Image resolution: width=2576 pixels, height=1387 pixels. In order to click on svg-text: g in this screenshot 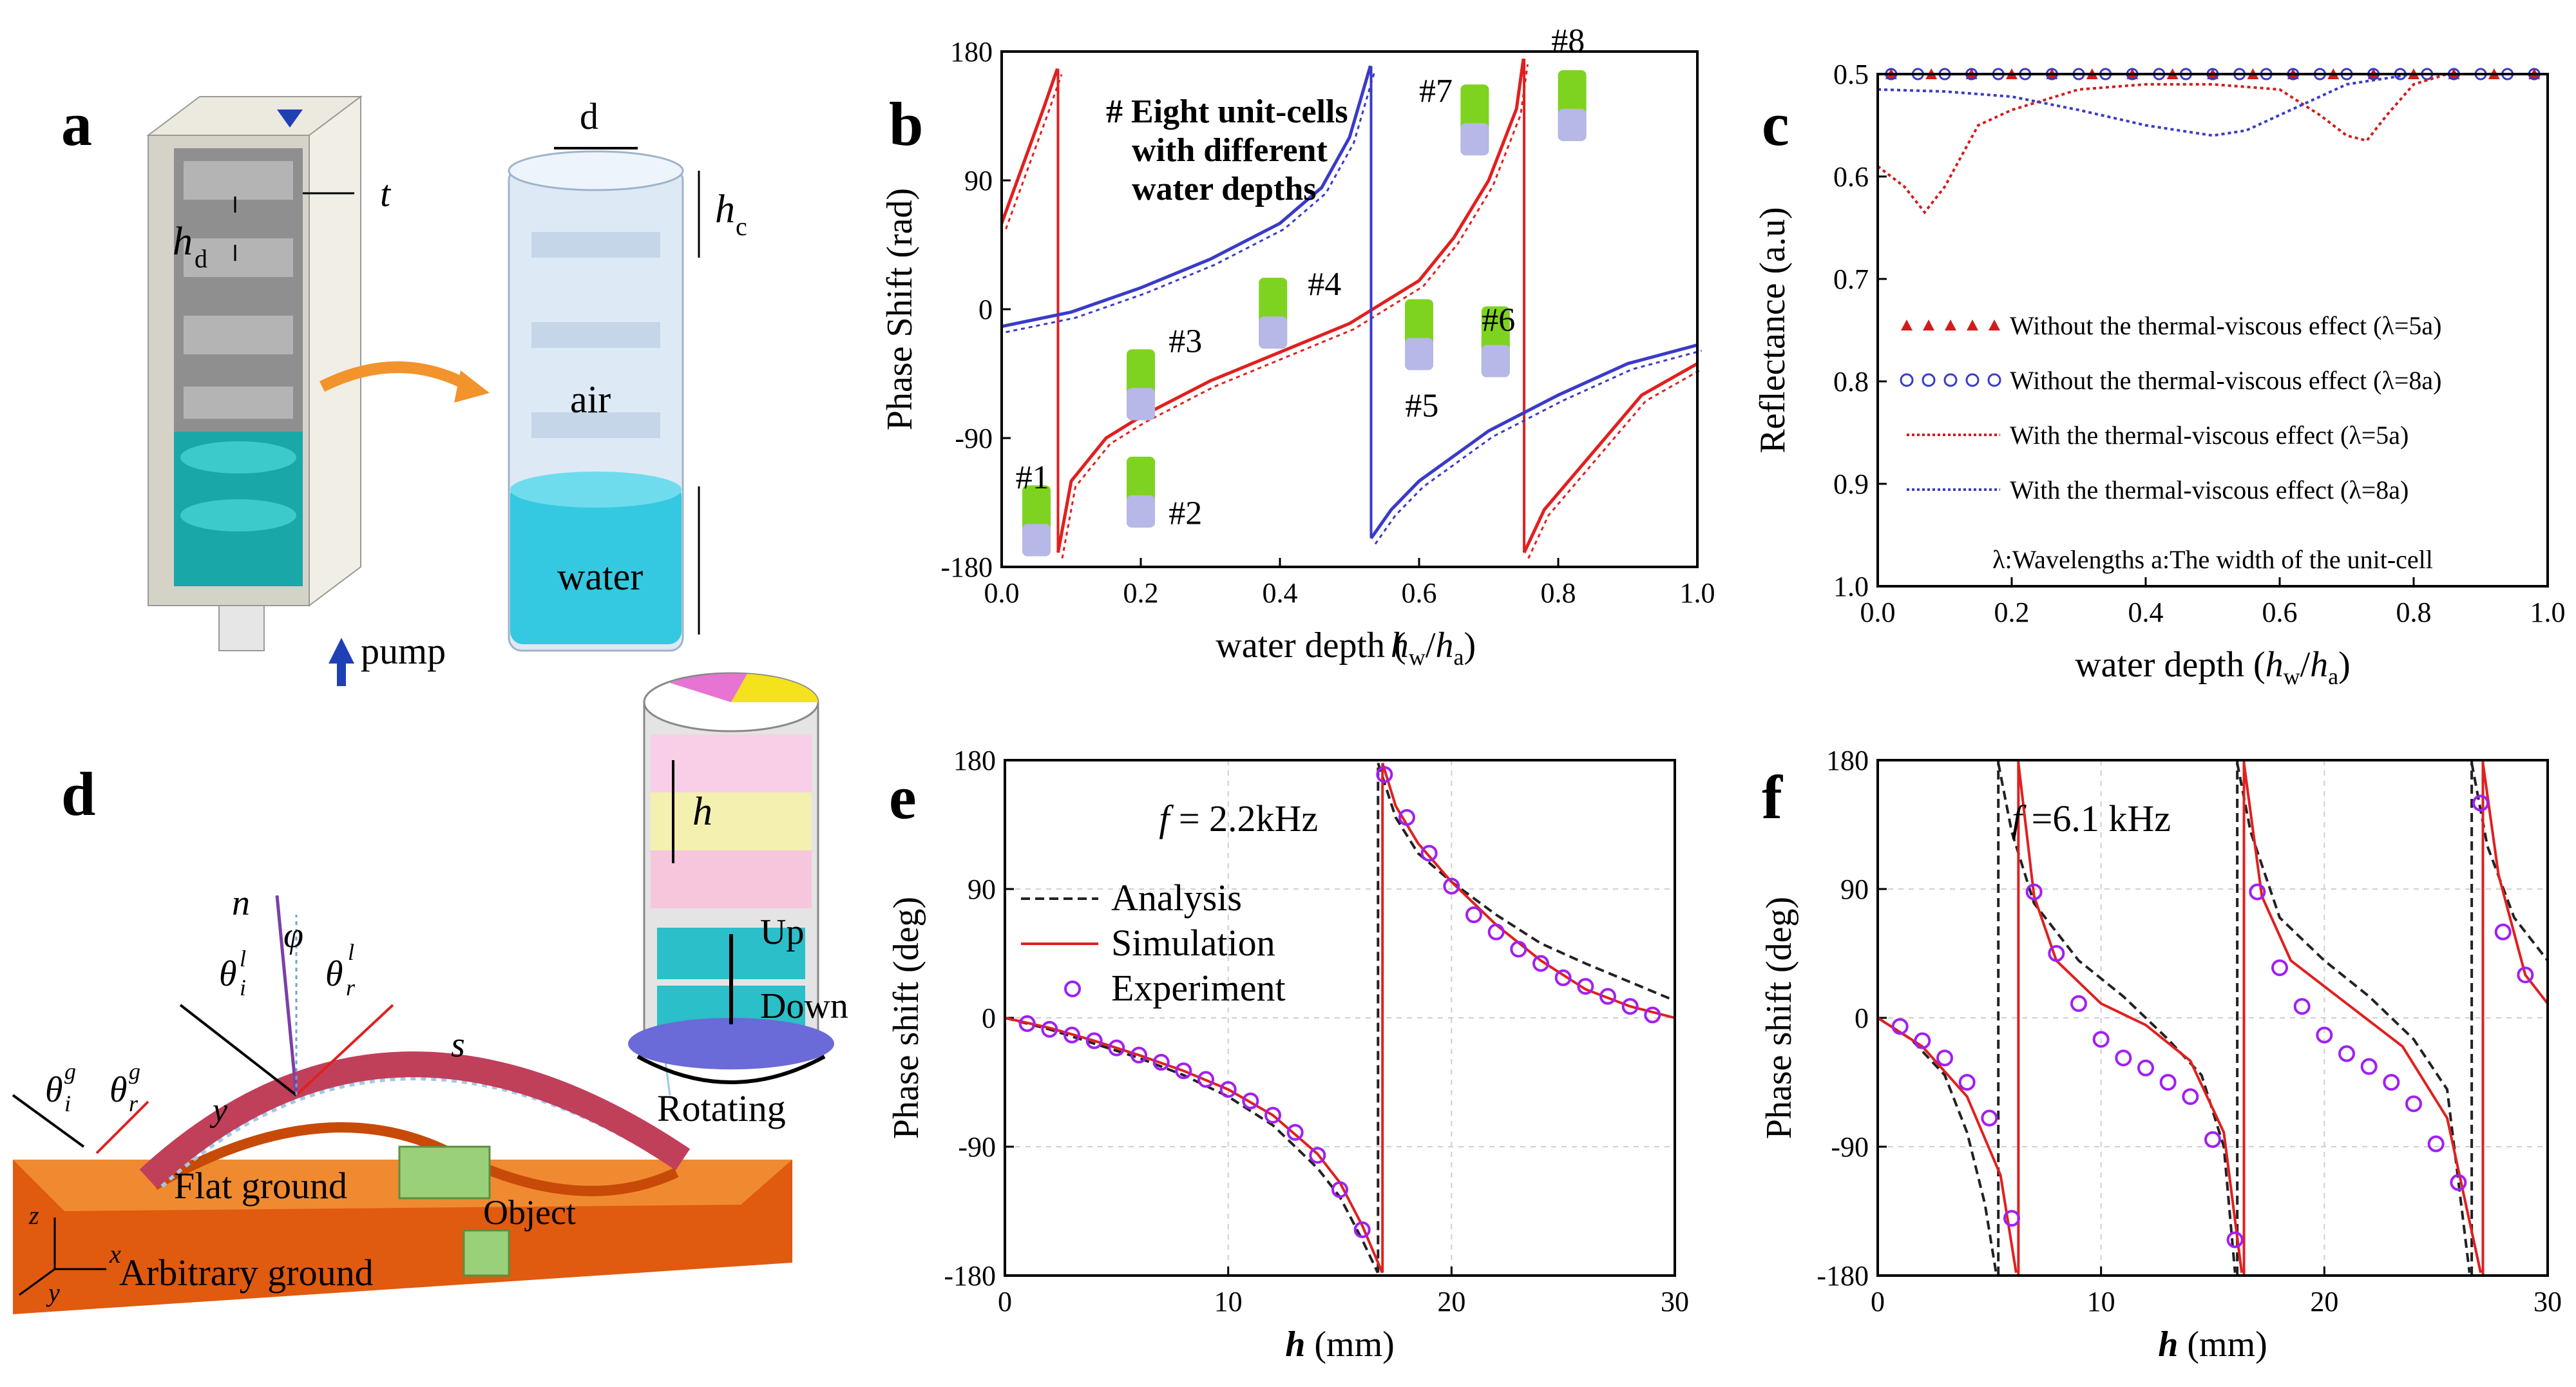, I will do `click(70, 1071)`.